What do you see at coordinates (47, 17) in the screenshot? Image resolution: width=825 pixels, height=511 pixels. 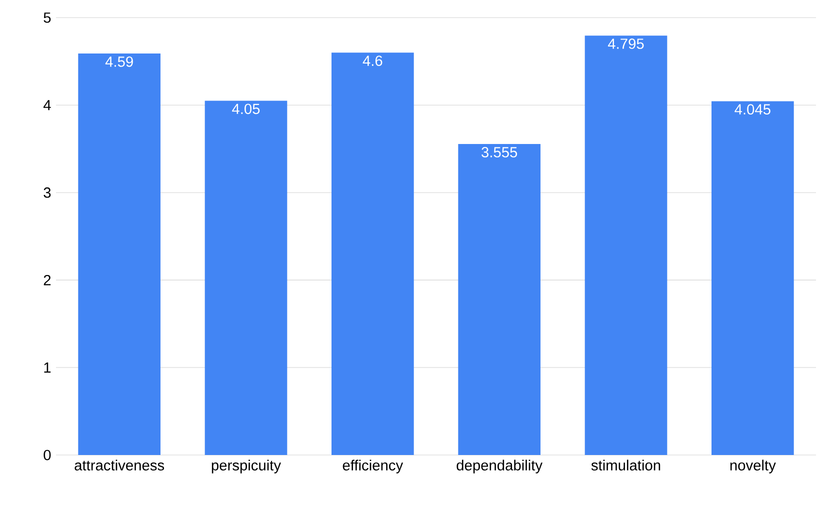 I see `y-tick-label: 5` at bounding box center [47, 17].